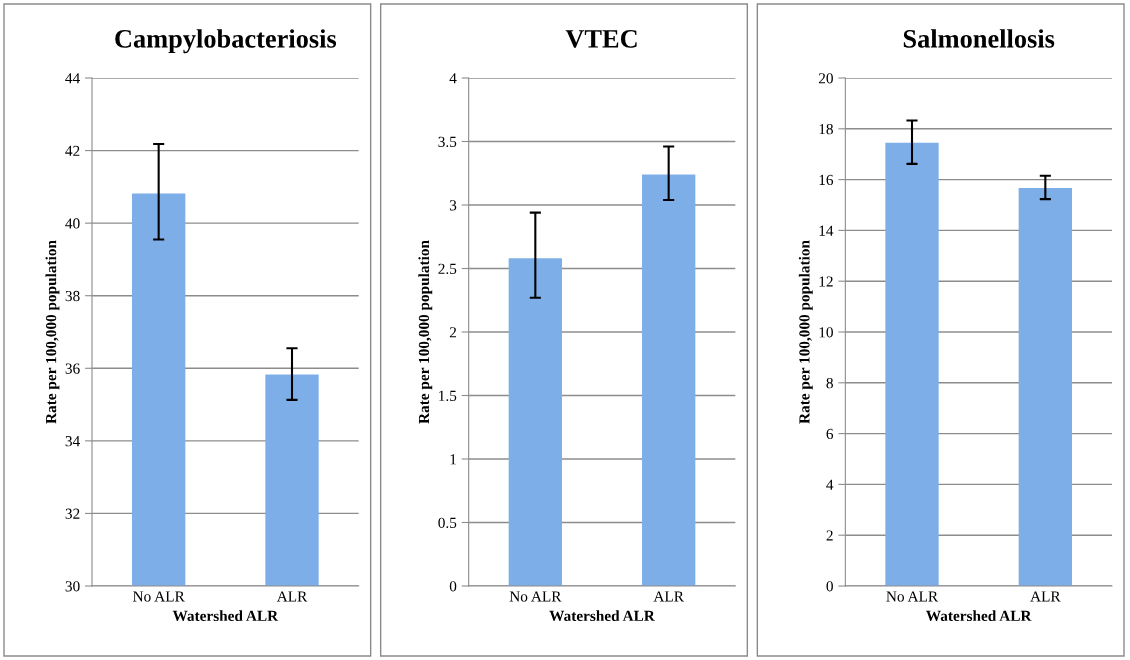  I want to click on y-tick-label: 10, so click(826, 332).